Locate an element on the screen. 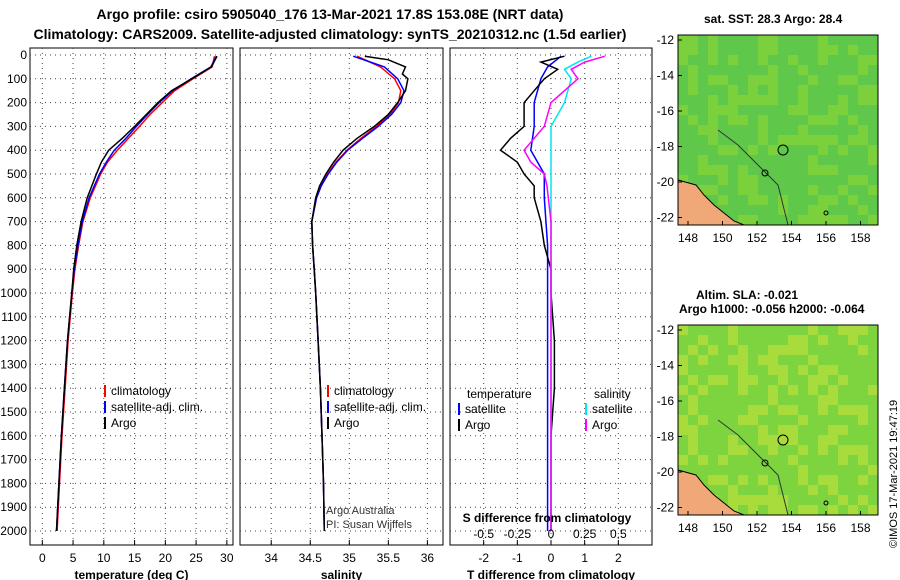 Image resolution: width=900 pixels, height=580 pixels. sla-map-title-line-2: Argo h1000: -0.056 h2000: -0.064 is located at coordinates (772, 309).